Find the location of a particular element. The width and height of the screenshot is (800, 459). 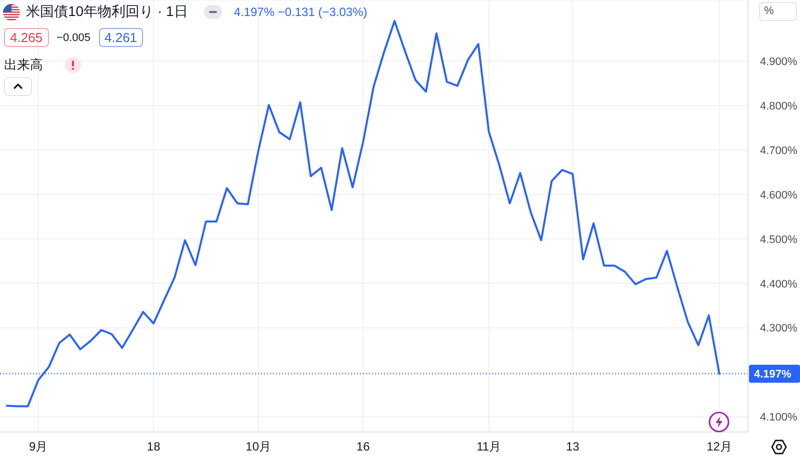

y-tick-label: 4.800% is located at coordinates (779, 106).